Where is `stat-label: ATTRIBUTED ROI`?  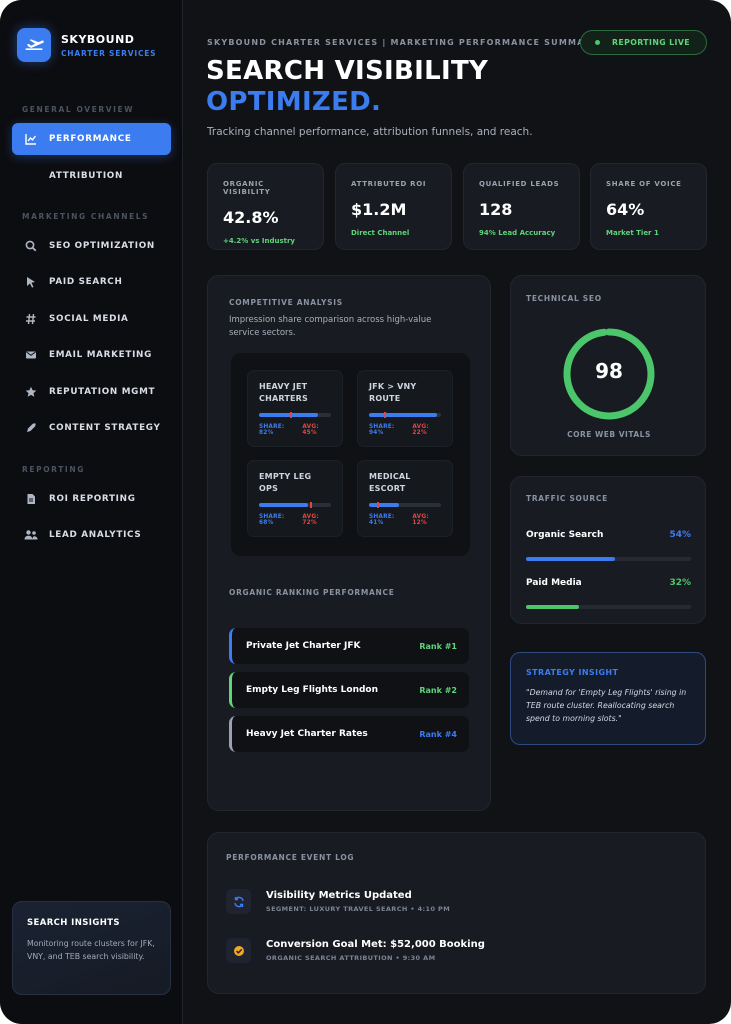 stat-label: ATTRIBUTED ROI is located at coordinates (389, 184).